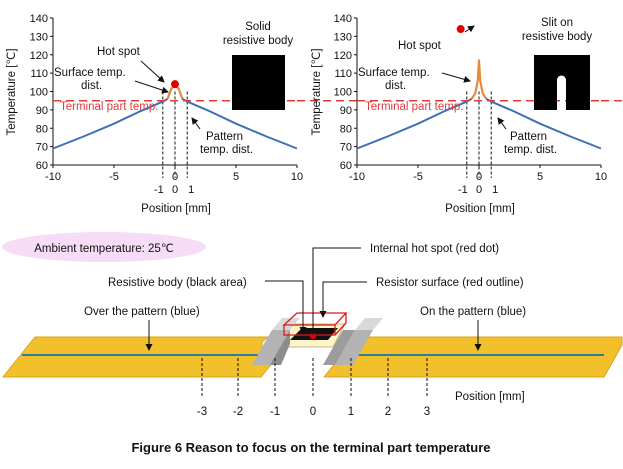  What do you see at coordinates (148, 357) in the screenshot?
I see `left-pattern` at bounding box center [148, 357].